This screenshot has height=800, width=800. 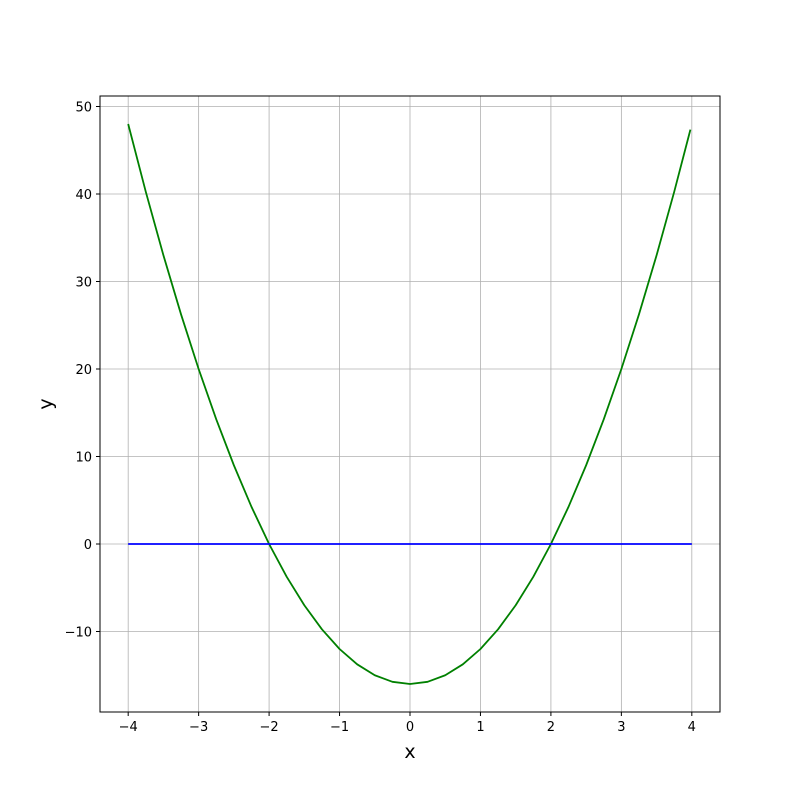 What do you see at coordinates (551, 727) in the screenshot?
I see `x-tick-label: 2` at bounding box center [551, 727].